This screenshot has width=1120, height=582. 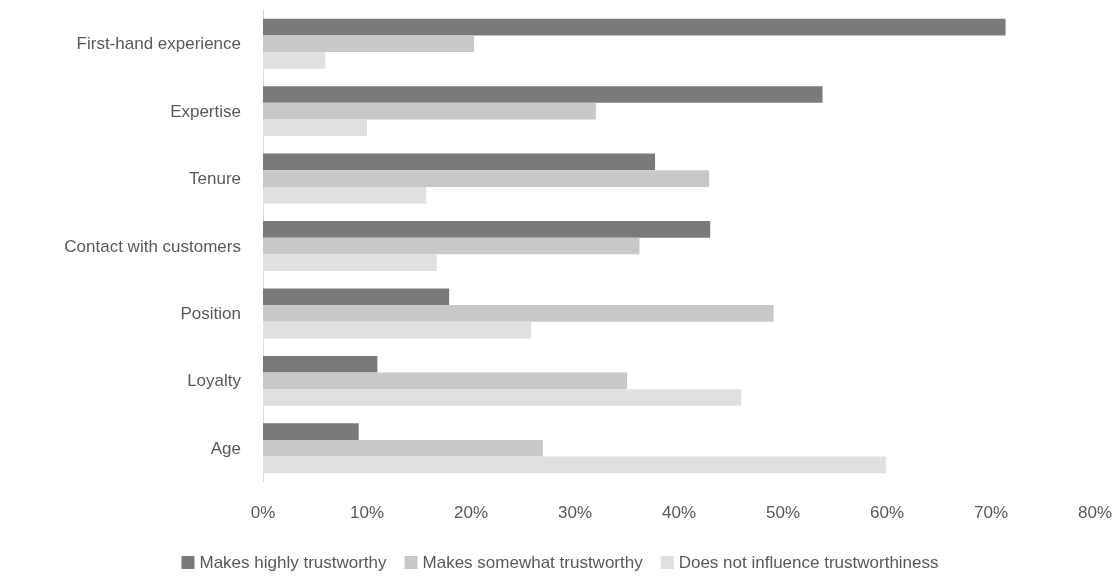 I want to click on x-tick-label: 60%, so click(x=887, y=512).